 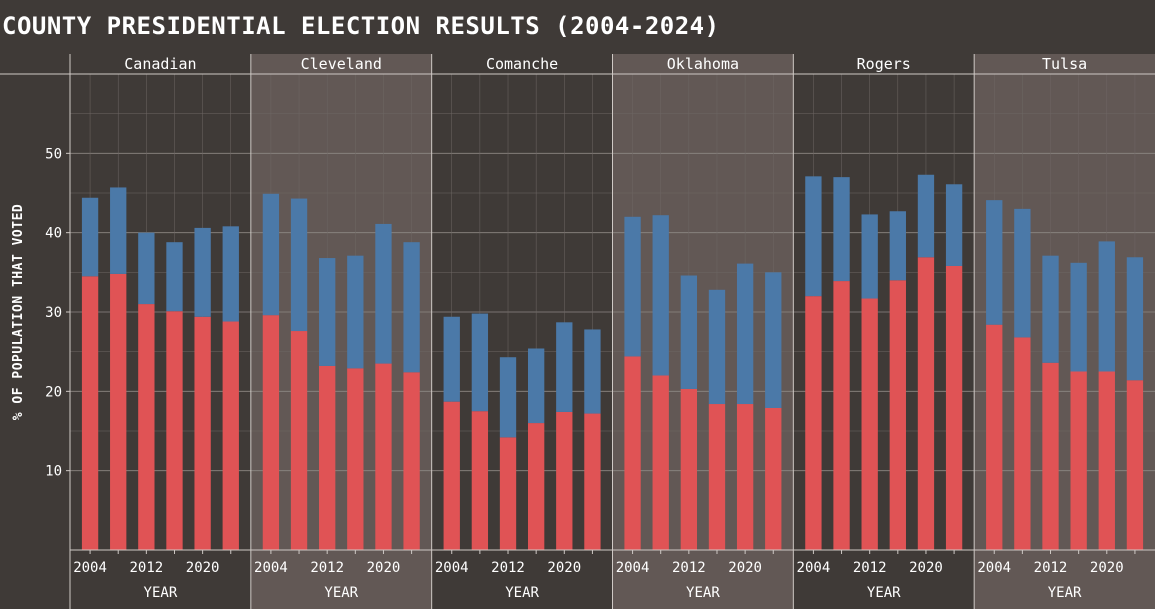 I want to click on y-tick-label: 50, so click(x=53, y=154).